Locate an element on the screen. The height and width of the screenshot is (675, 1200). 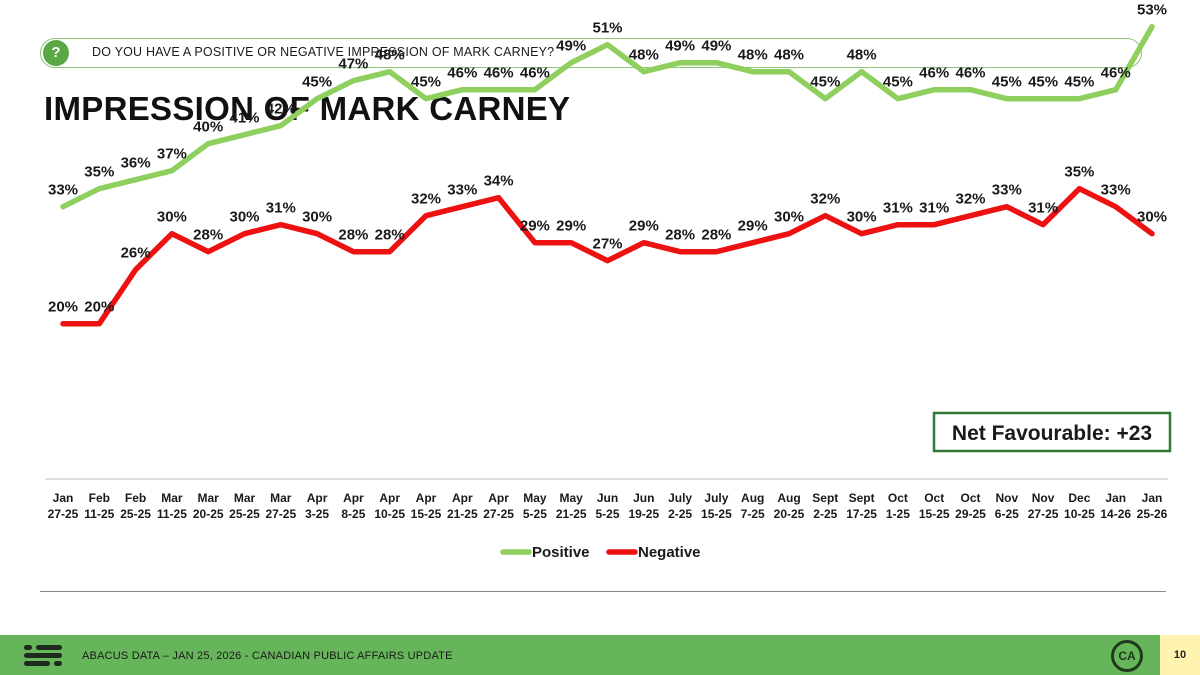
x-tick-label: 17-25 is located at coordinates (861, 514).